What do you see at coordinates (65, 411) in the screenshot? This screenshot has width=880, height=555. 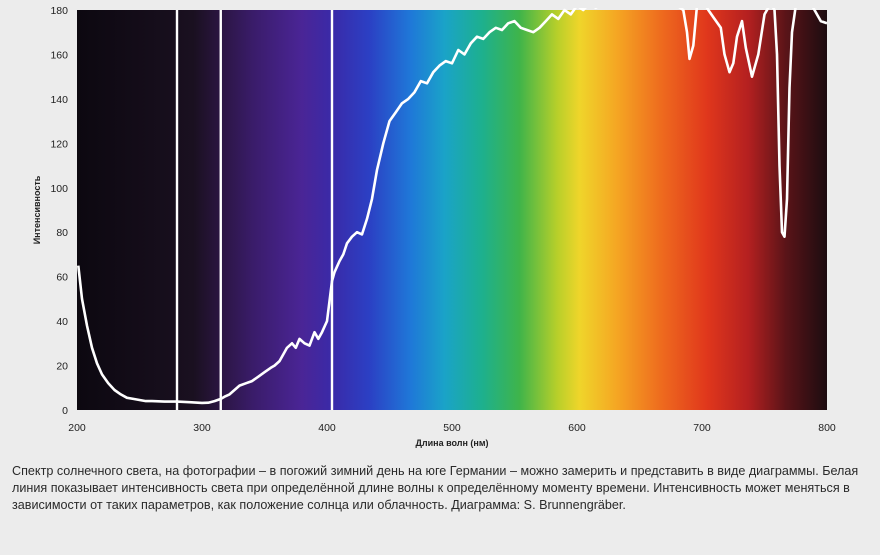 I see `y-tick-label: 0` at bounding box center [65, 411].